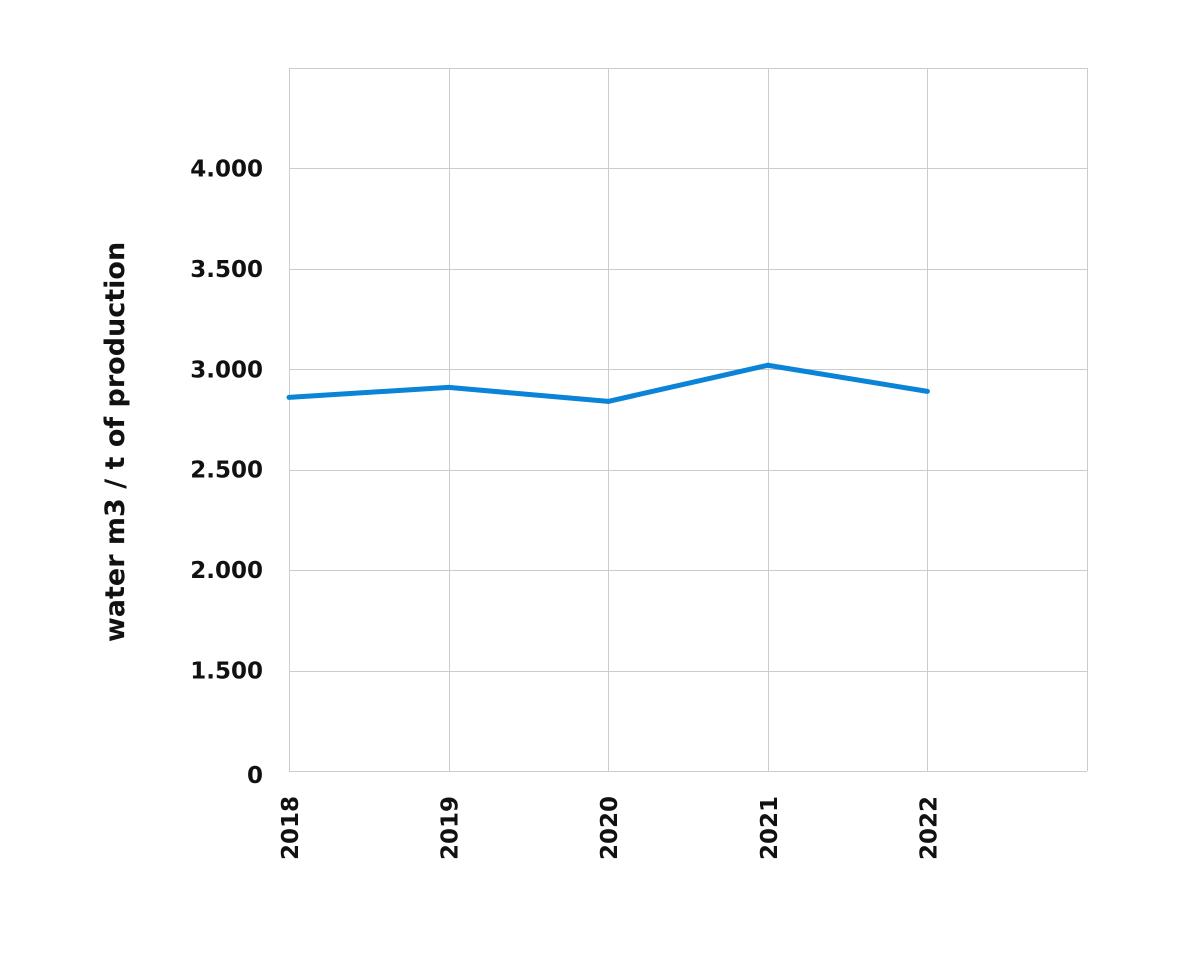  Describe the element at coordinates (226, 370) in the screenshot. I see `y-tick-label: 3.000` at that location.